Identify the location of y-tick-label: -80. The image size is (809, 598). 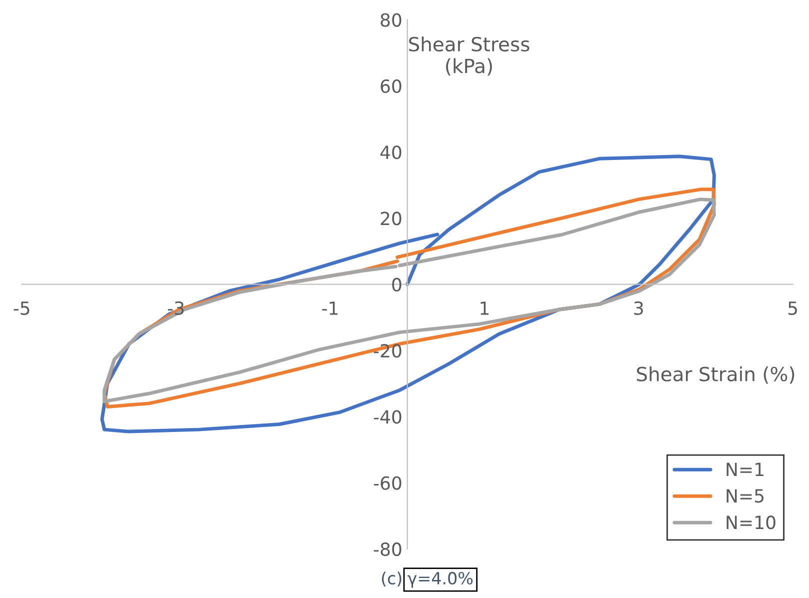
(388, 549).